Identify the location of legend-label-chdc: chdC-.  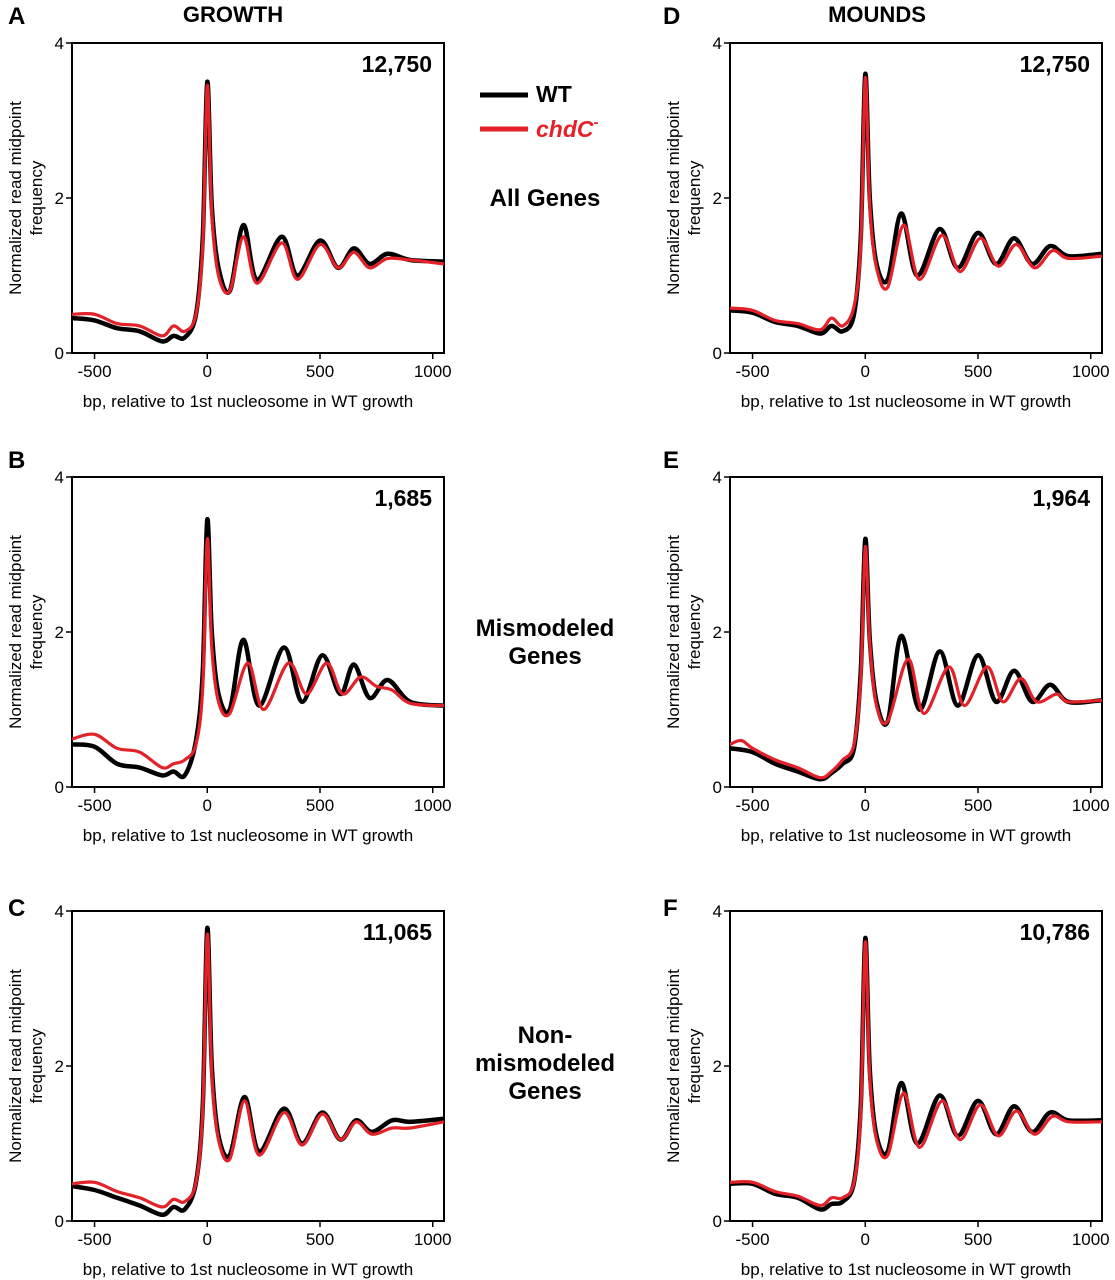
(567, 128).